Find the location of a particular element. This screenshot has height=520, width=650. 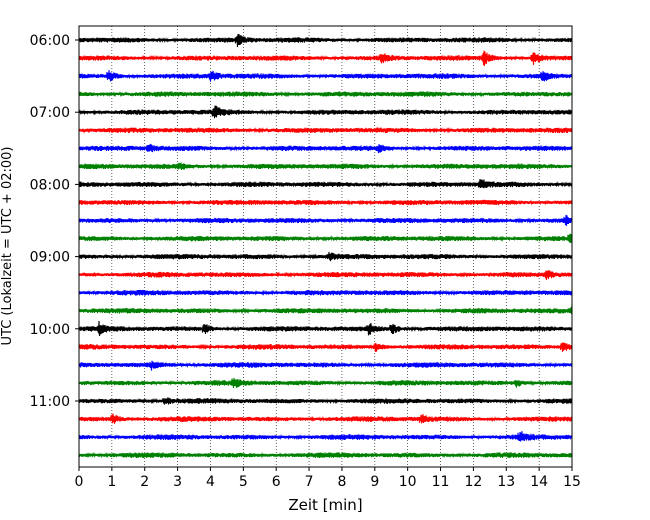

x-tick-label: 10 is located at coordinates (408, 482).